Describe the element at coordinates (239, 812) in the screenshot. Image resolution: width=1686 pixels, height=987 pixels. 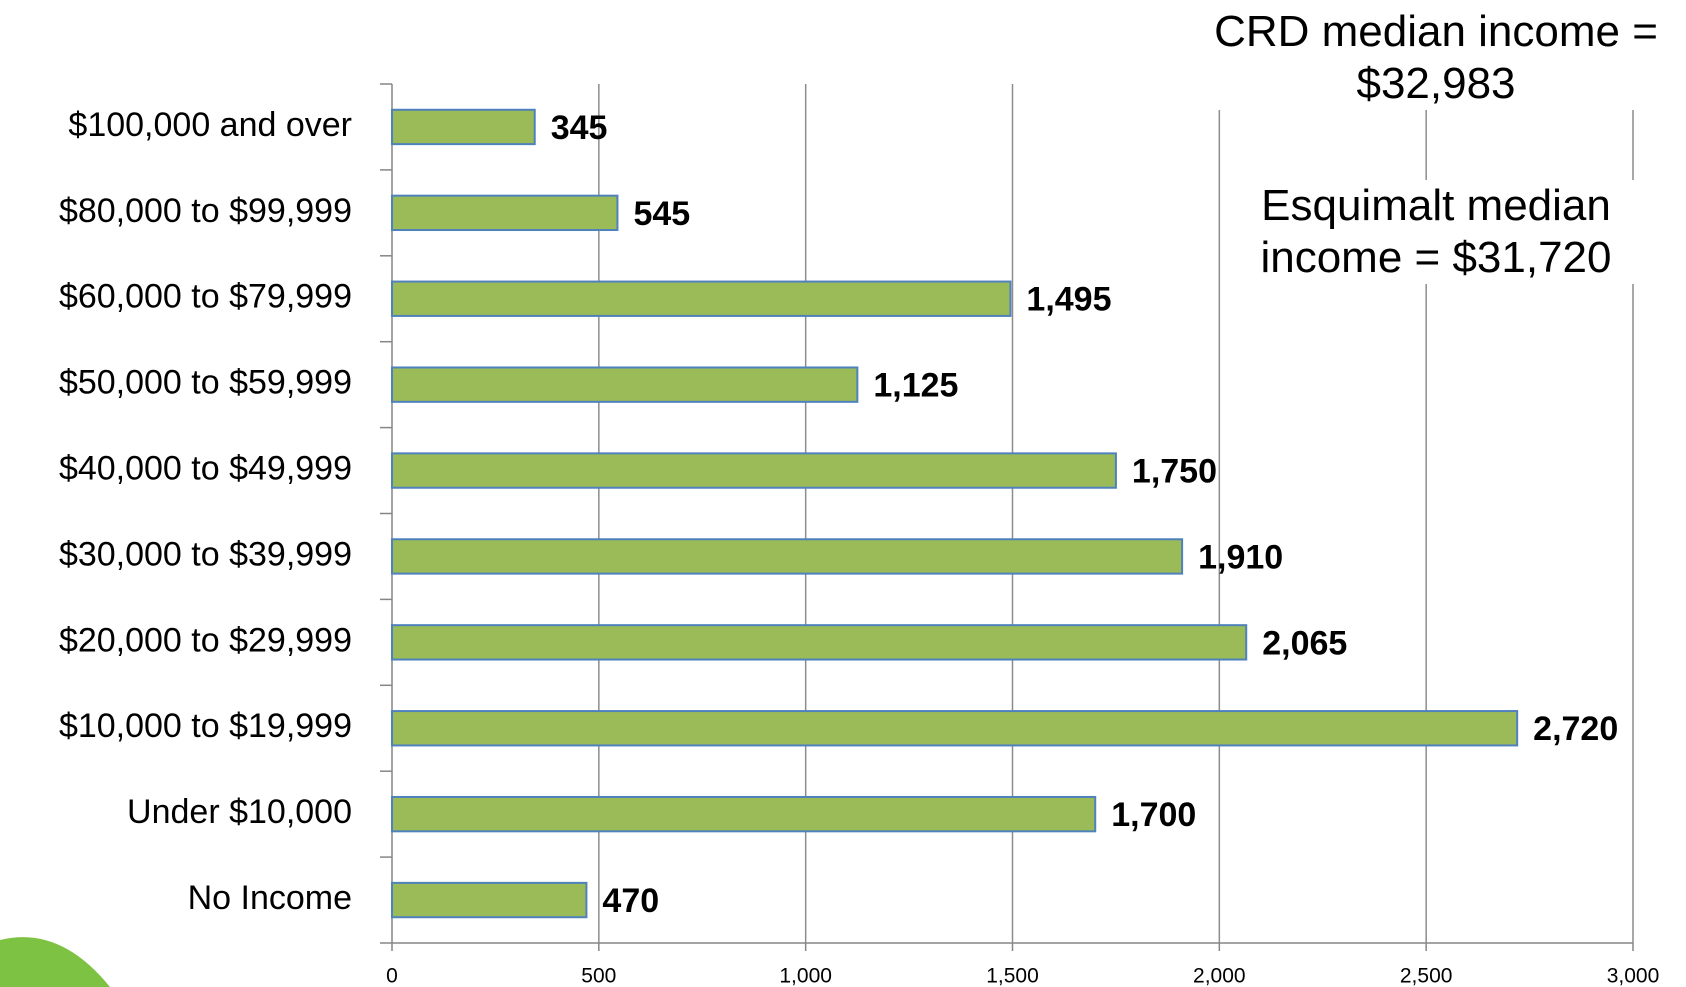
I see `y-tick-label: Under $10,000` at that location.